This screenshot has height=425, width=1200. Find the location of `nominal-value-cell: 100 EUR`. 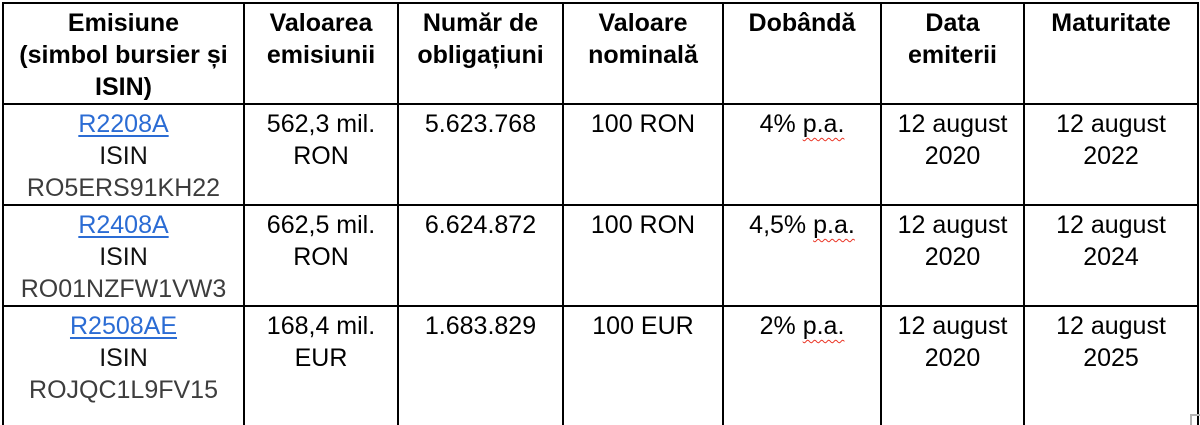

nominal-value-cell: 100 EUR is located at coordinates (643, 365).